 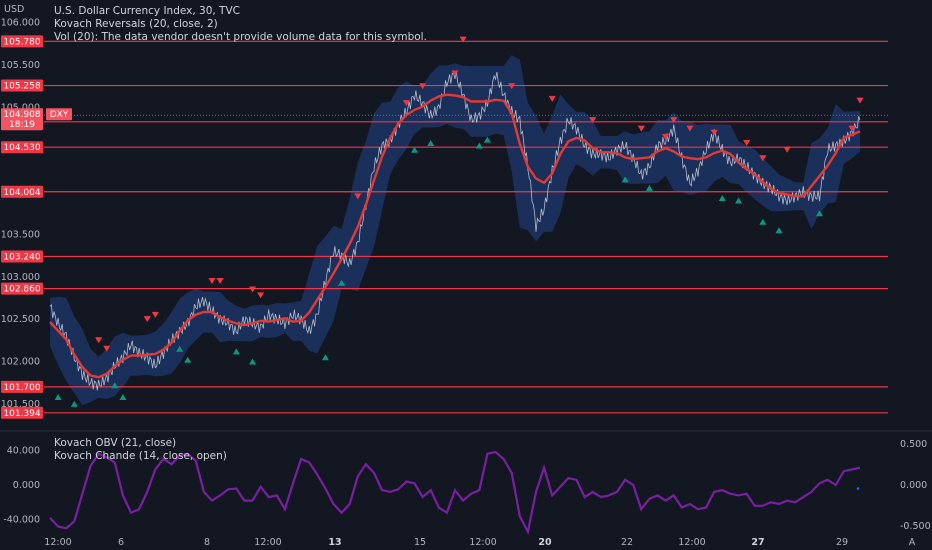 I want to click on symbol-label: DXY, so click(x=59, y=115).